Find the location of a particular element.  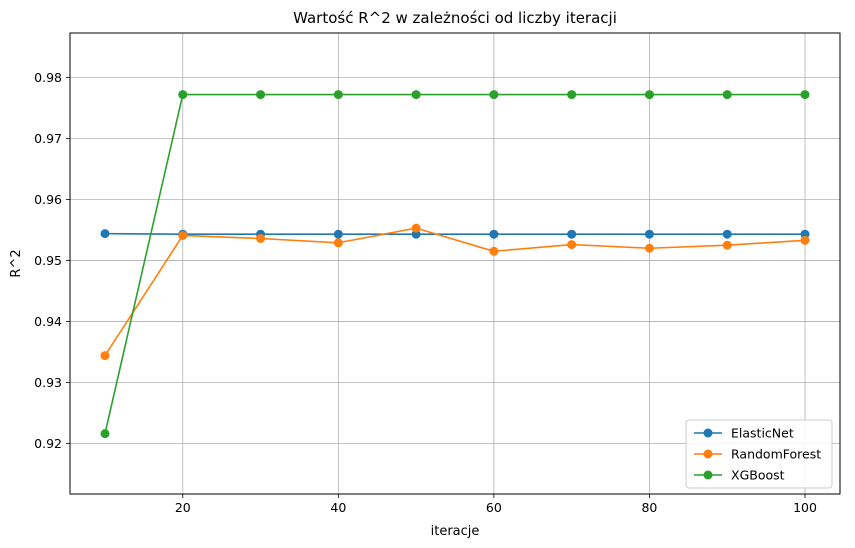

y-axis-label: R^2 is located at coordinates (16, 263).